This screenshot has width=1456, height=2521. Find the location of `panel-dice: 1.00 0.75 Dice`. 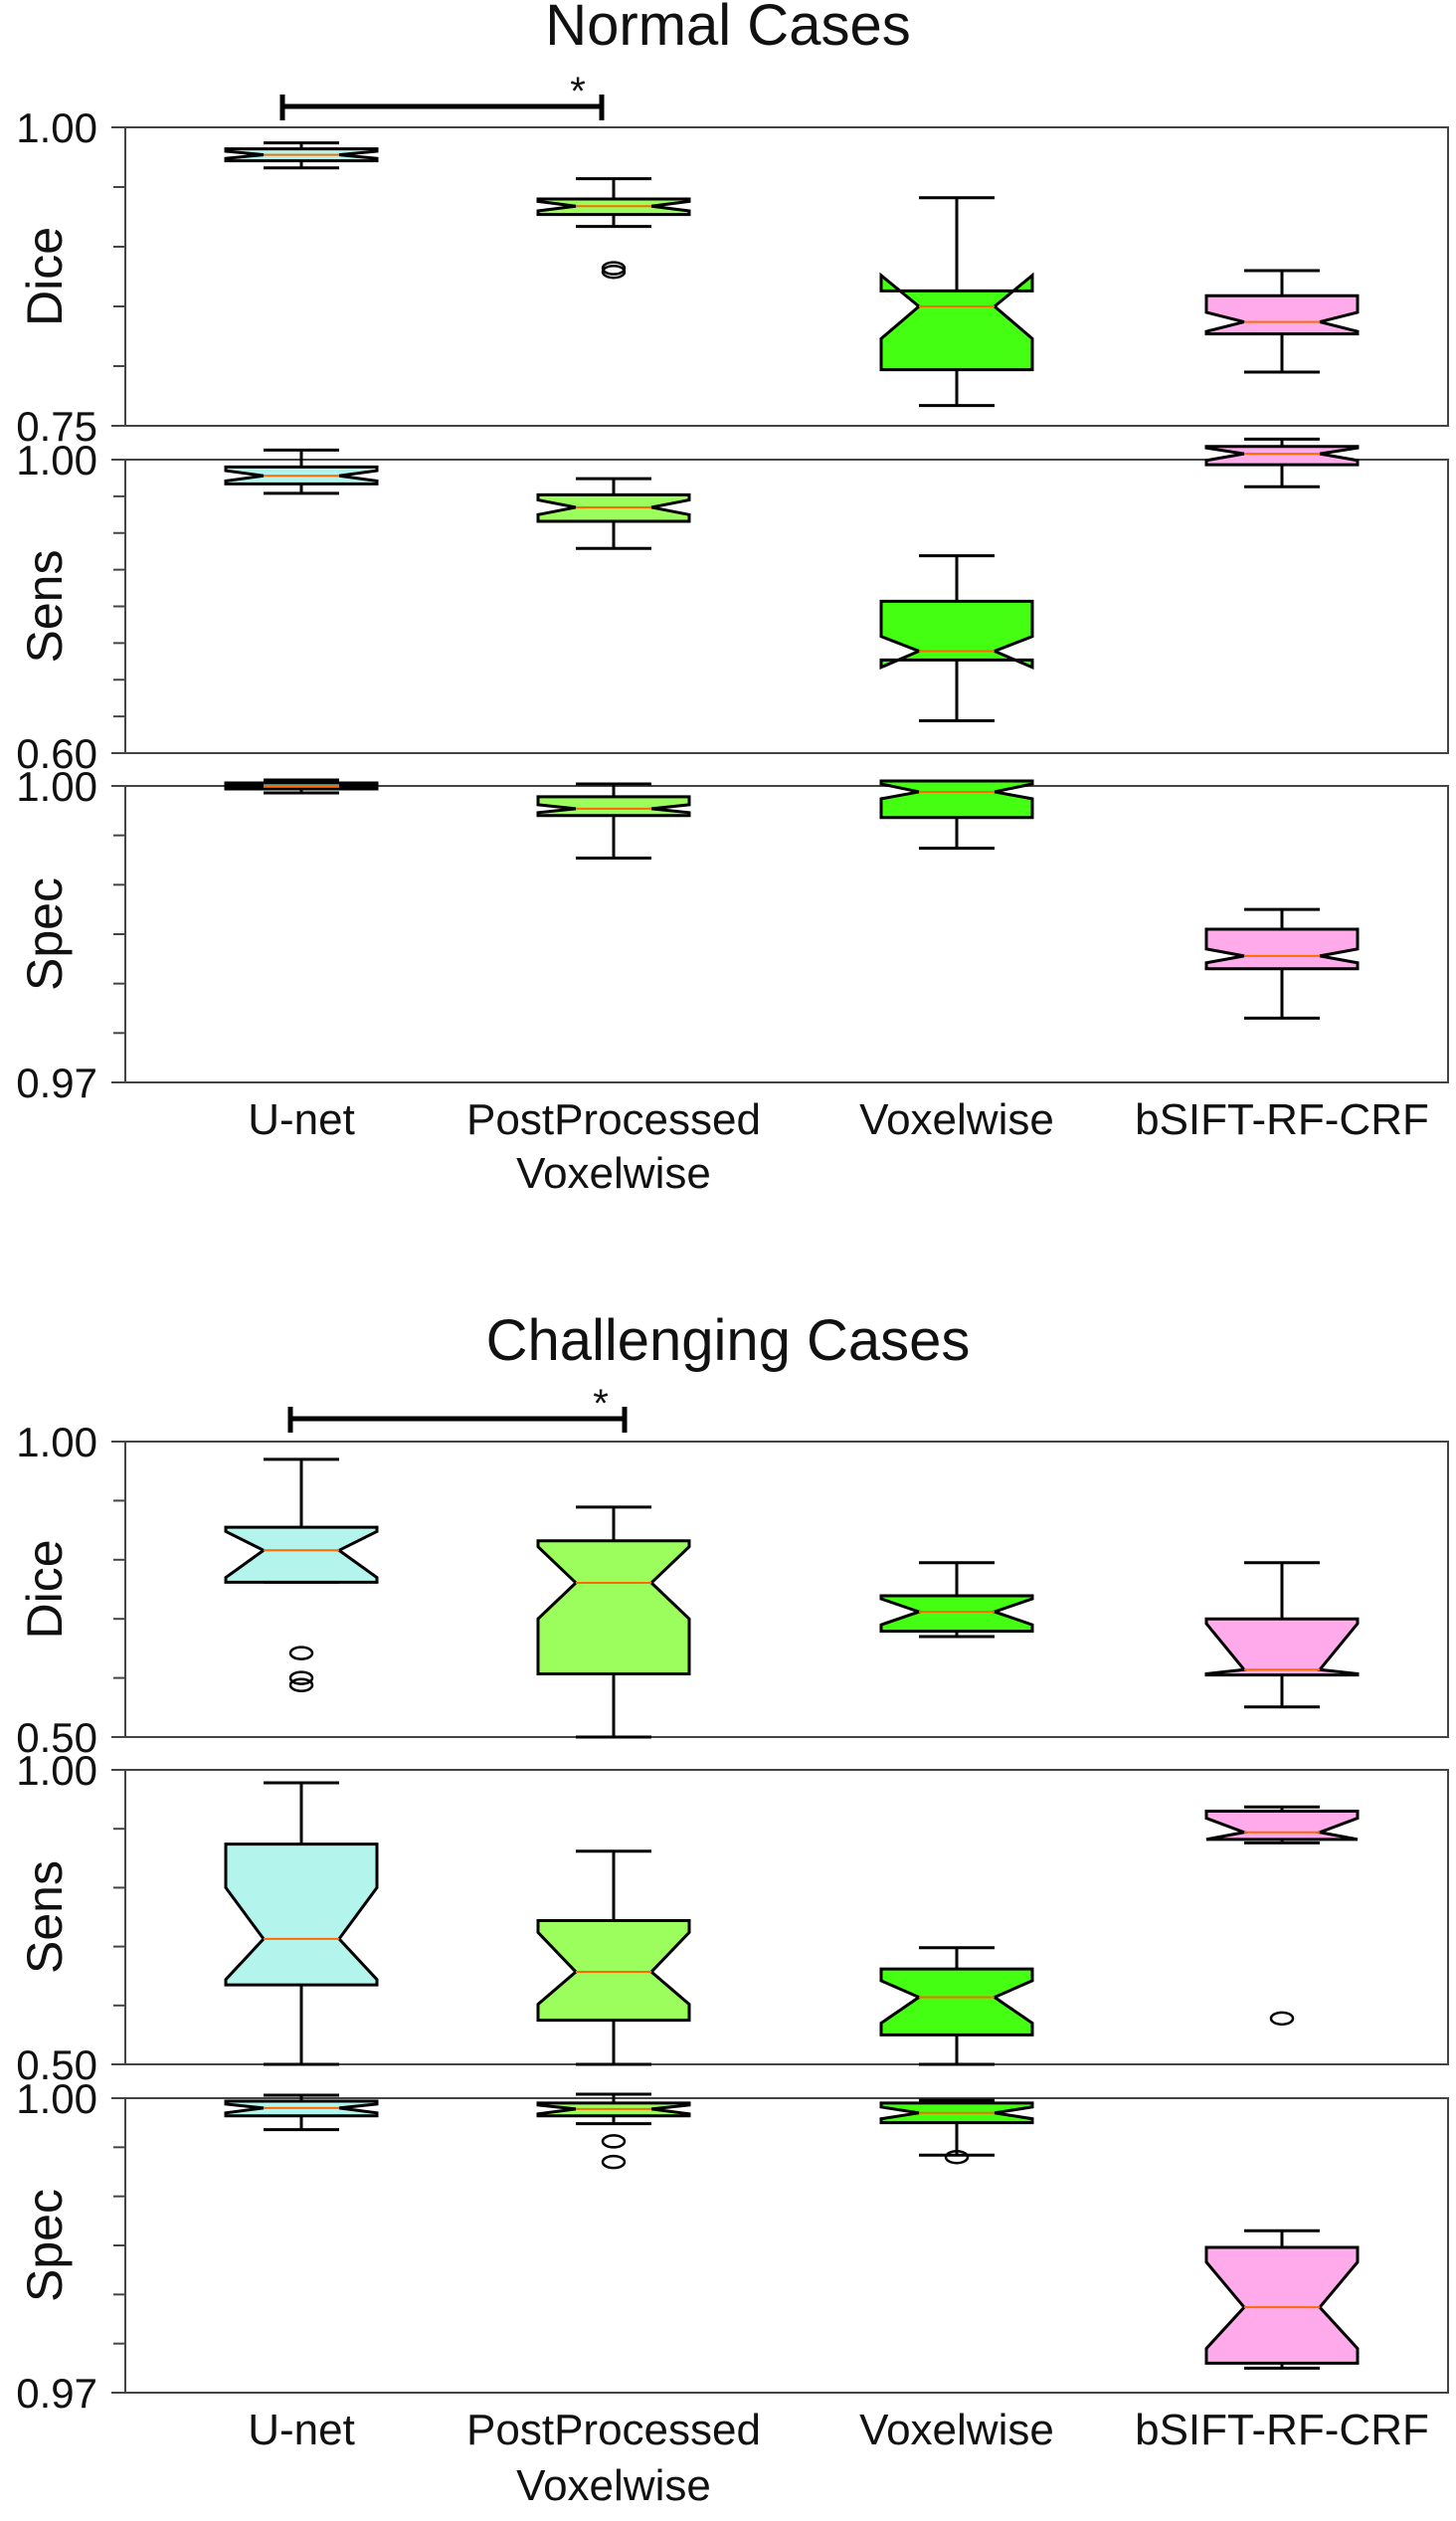

panel-dice: 1.00 0.75 Dice is located at coordinates (732, 277).